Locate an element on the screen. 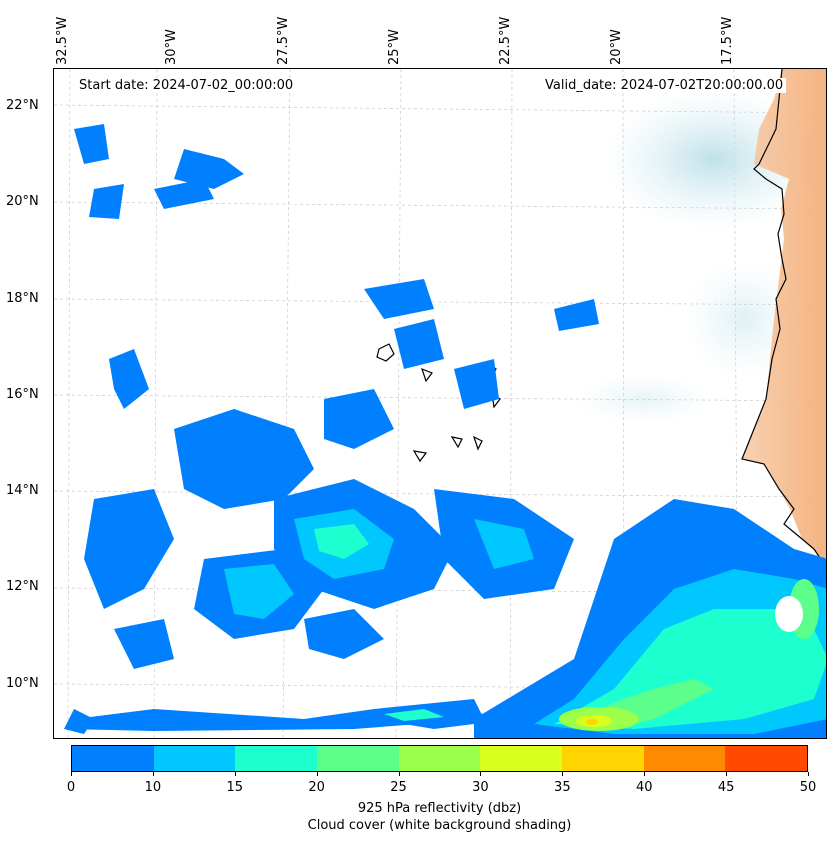 The image size is (837, 843). lat-label-16n: 16°N is located at coordinates (22, 394).